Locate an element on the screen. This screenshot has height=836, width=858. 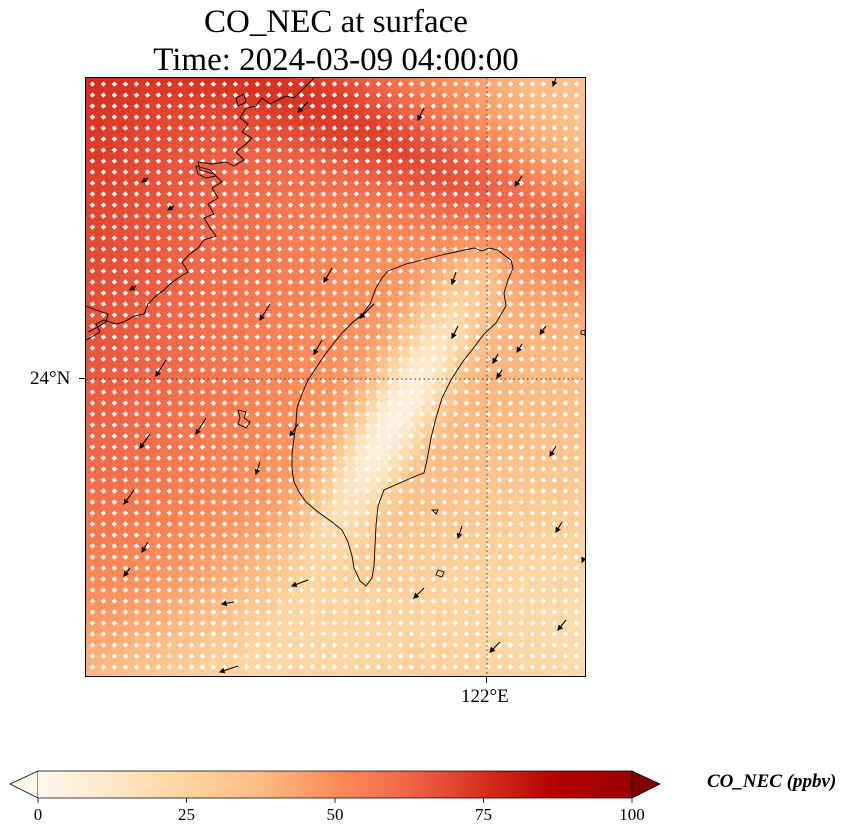
wind-arrow is located at coordinates (495, 359).